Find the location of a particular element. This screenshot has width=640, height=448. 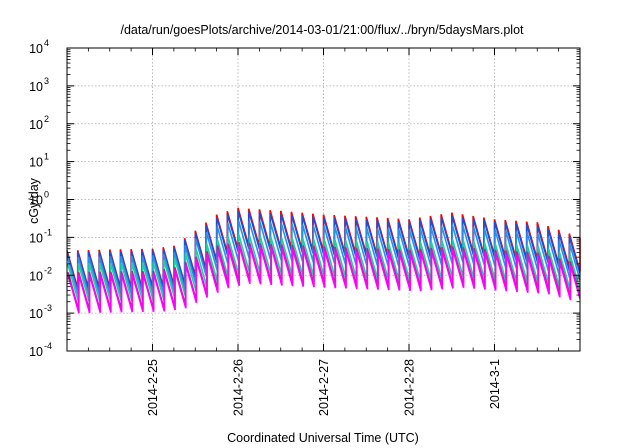

y-tick-label-exponent: 4 is located at coordinates (46, 43).